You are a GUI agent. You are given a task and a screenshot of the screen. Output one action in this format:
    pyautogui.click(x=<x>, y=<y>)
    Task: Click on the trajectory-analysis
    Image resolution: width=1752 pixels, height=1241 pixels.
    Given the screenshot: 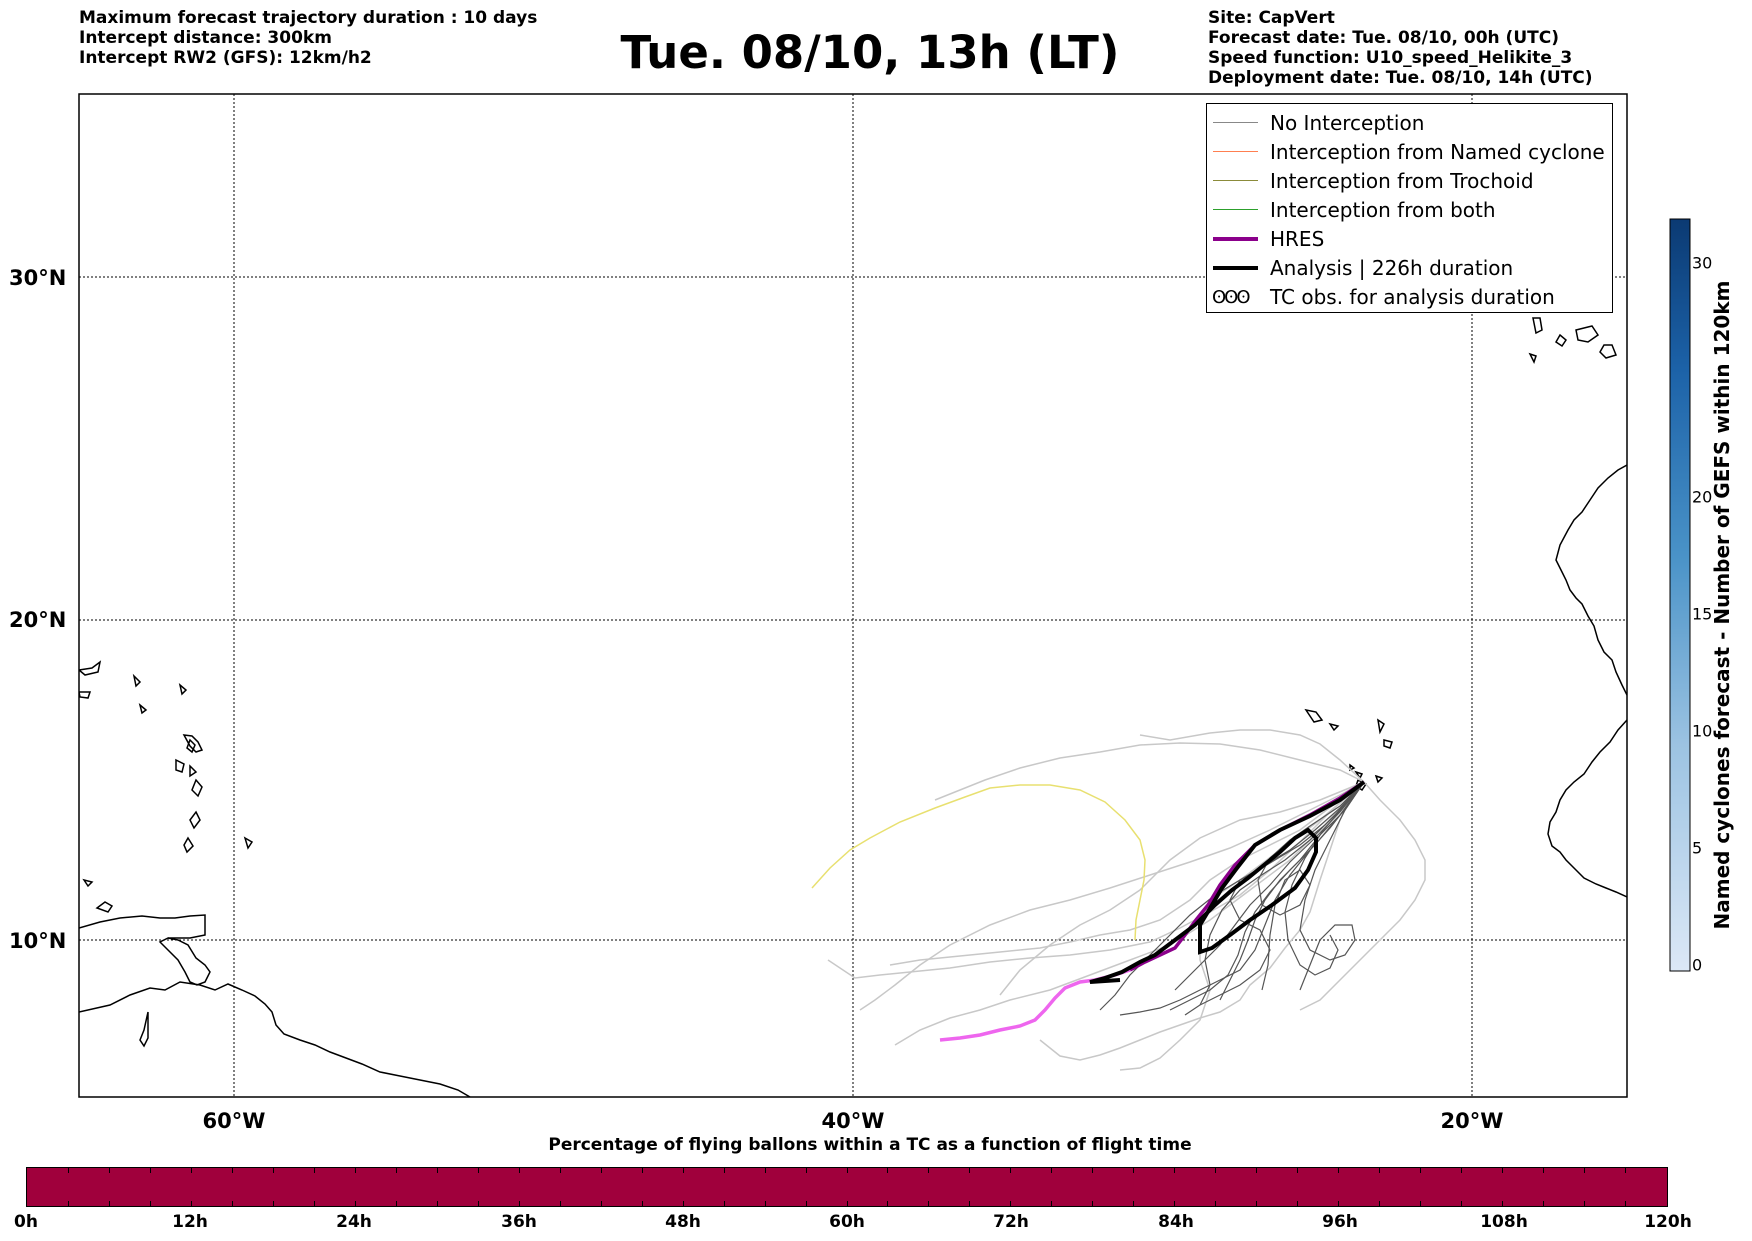 What is the action you would take?
    pyautogui.click(x=1227, y=882)
    